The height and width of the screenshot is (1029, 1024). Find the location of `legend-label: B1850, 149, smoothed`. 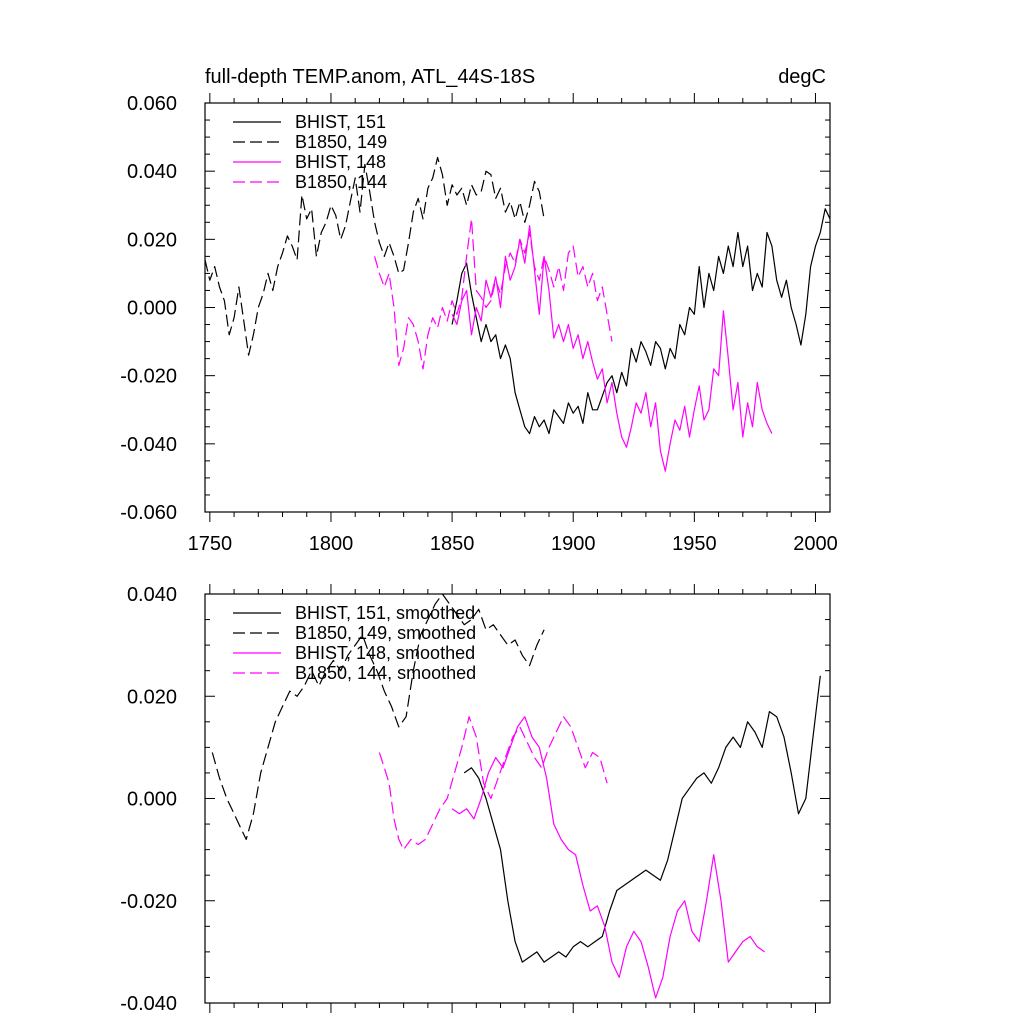

legend-label: B1850, 149, smoothed is located at coordinates (385, 633).